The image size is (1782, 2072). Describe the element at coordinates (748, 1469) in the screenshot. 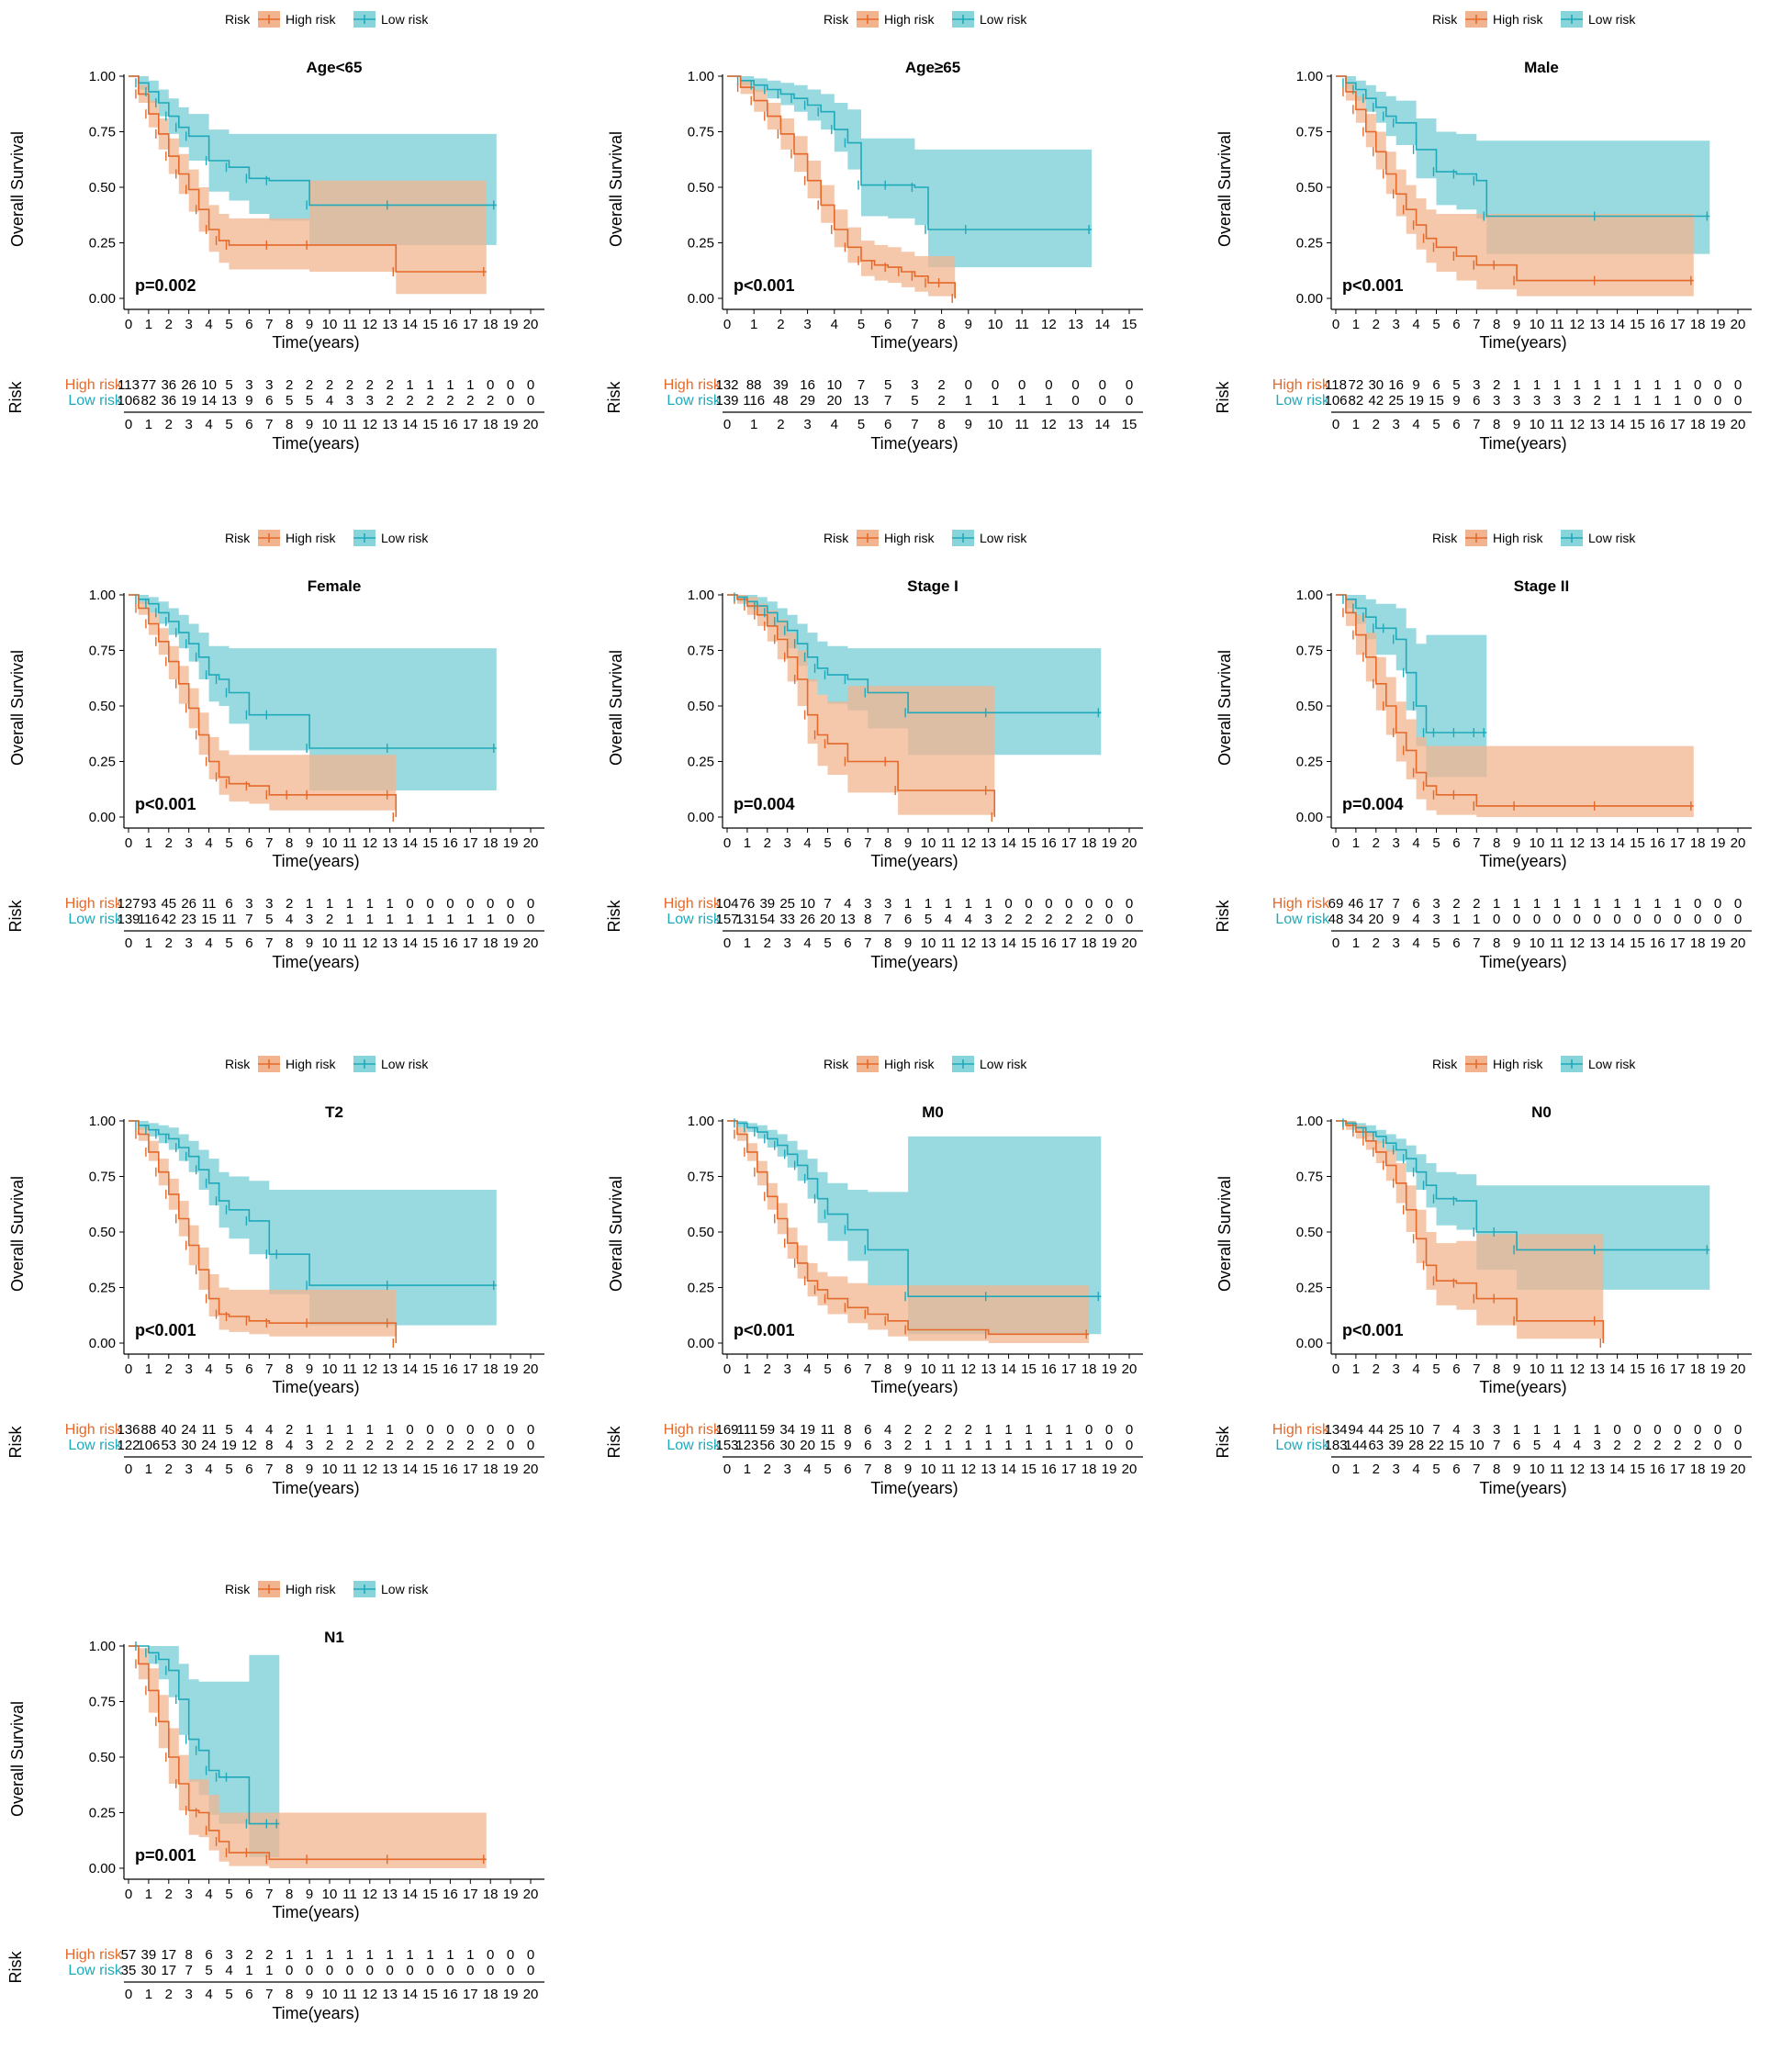

I see `risk-table-x-tick-label: 1` at that location.